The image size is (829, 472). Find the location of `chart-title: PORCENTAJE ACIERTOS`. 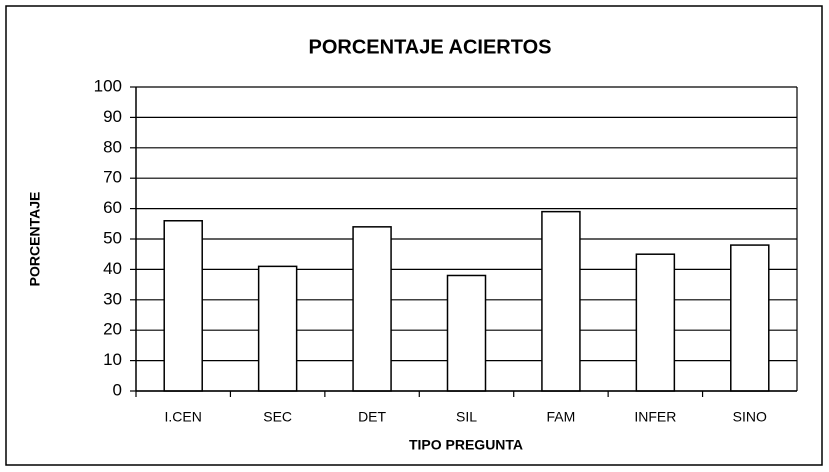

chart-title: PORCENTAJE ACIERTOS is located at coordinates (430, 47).